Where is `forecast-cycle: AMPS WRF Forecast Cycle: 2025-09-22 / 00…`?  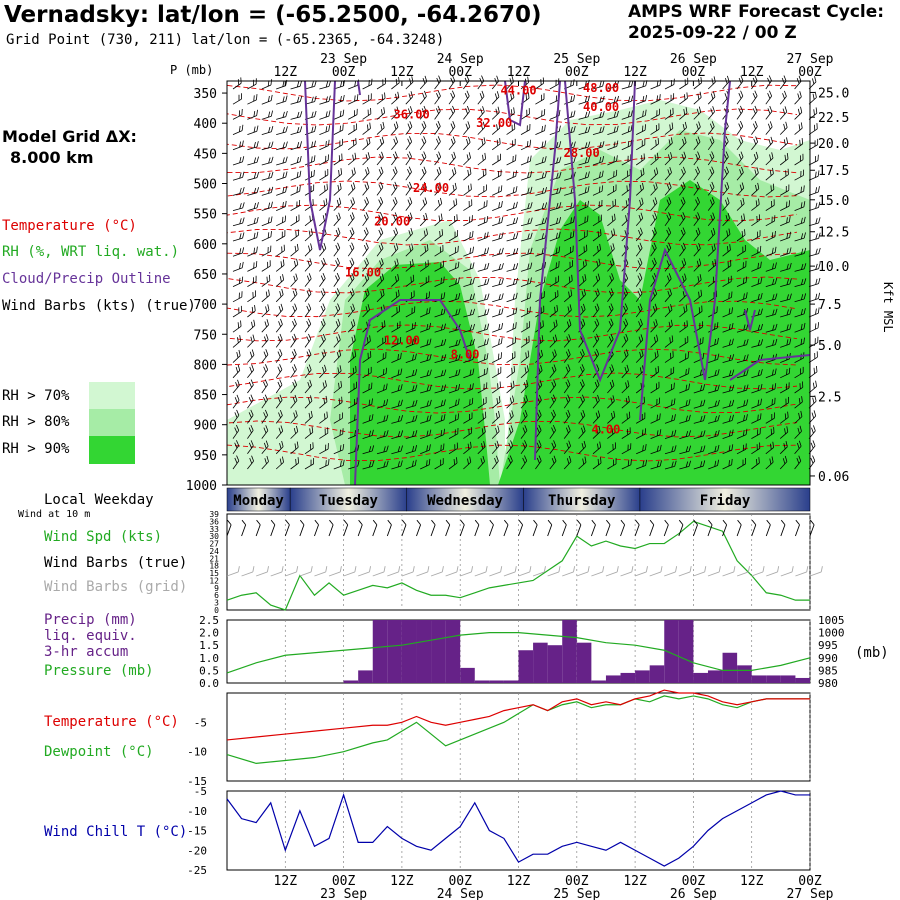 forecast-cycle: AMPS WRF Forecast Cycle: 2025-09-22 / 00… is located at coordinates (756, 23).